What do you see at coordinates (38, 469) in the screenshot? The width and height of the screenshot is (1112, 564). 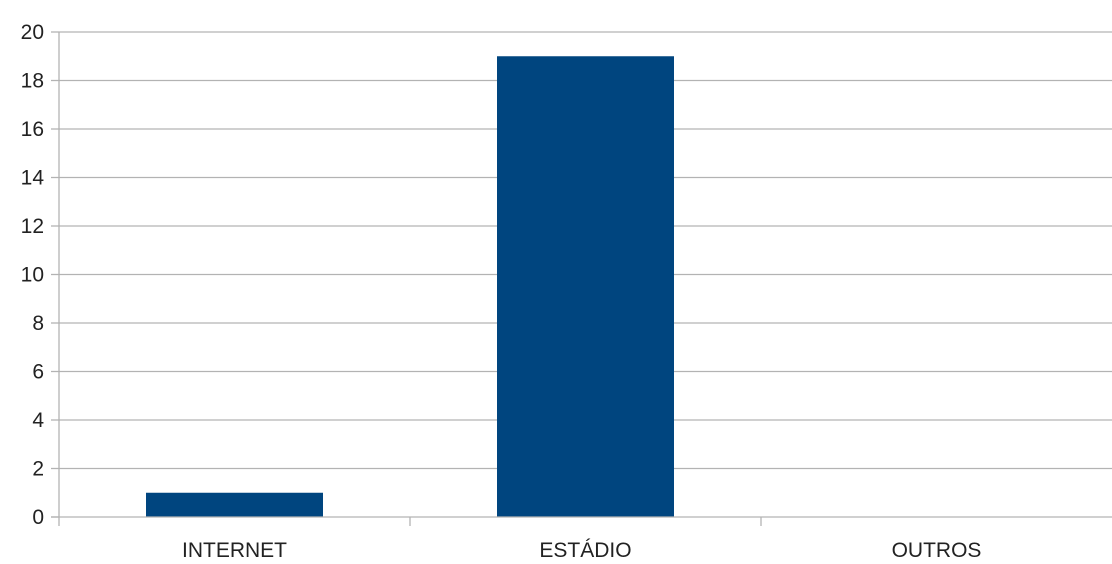 I see `y-tick-label: 2` at bounding box center [38, 469].